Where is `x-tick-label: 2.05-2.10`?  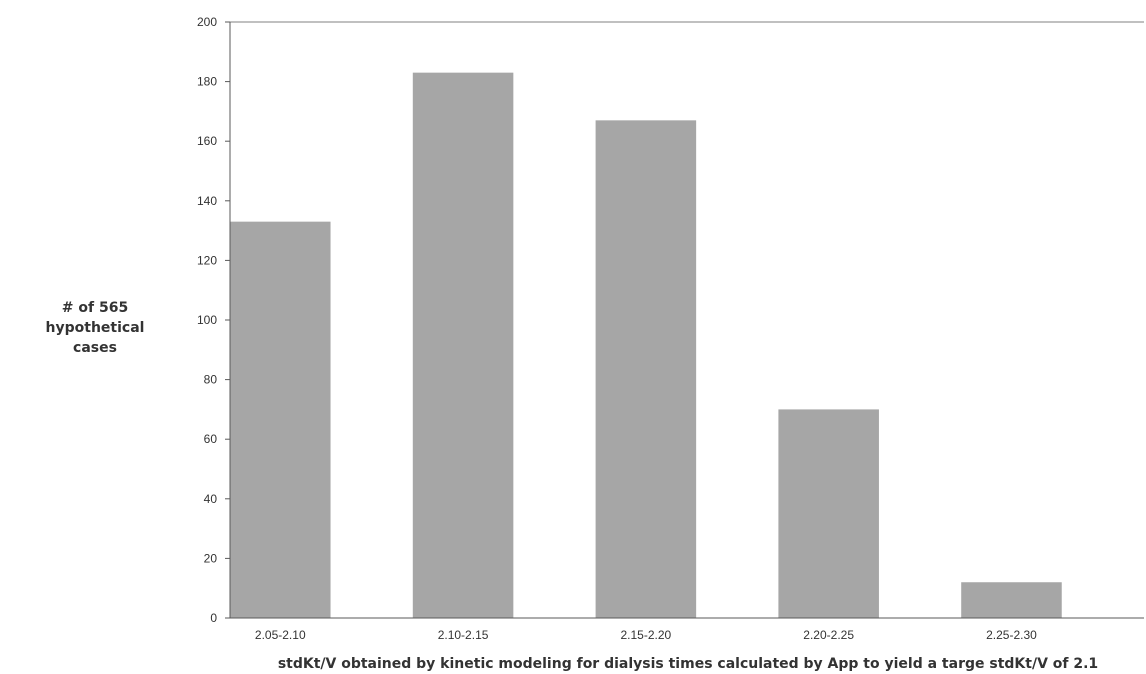
x-tick-label: 2.05-2.10 is located at coordinates (280, 635).